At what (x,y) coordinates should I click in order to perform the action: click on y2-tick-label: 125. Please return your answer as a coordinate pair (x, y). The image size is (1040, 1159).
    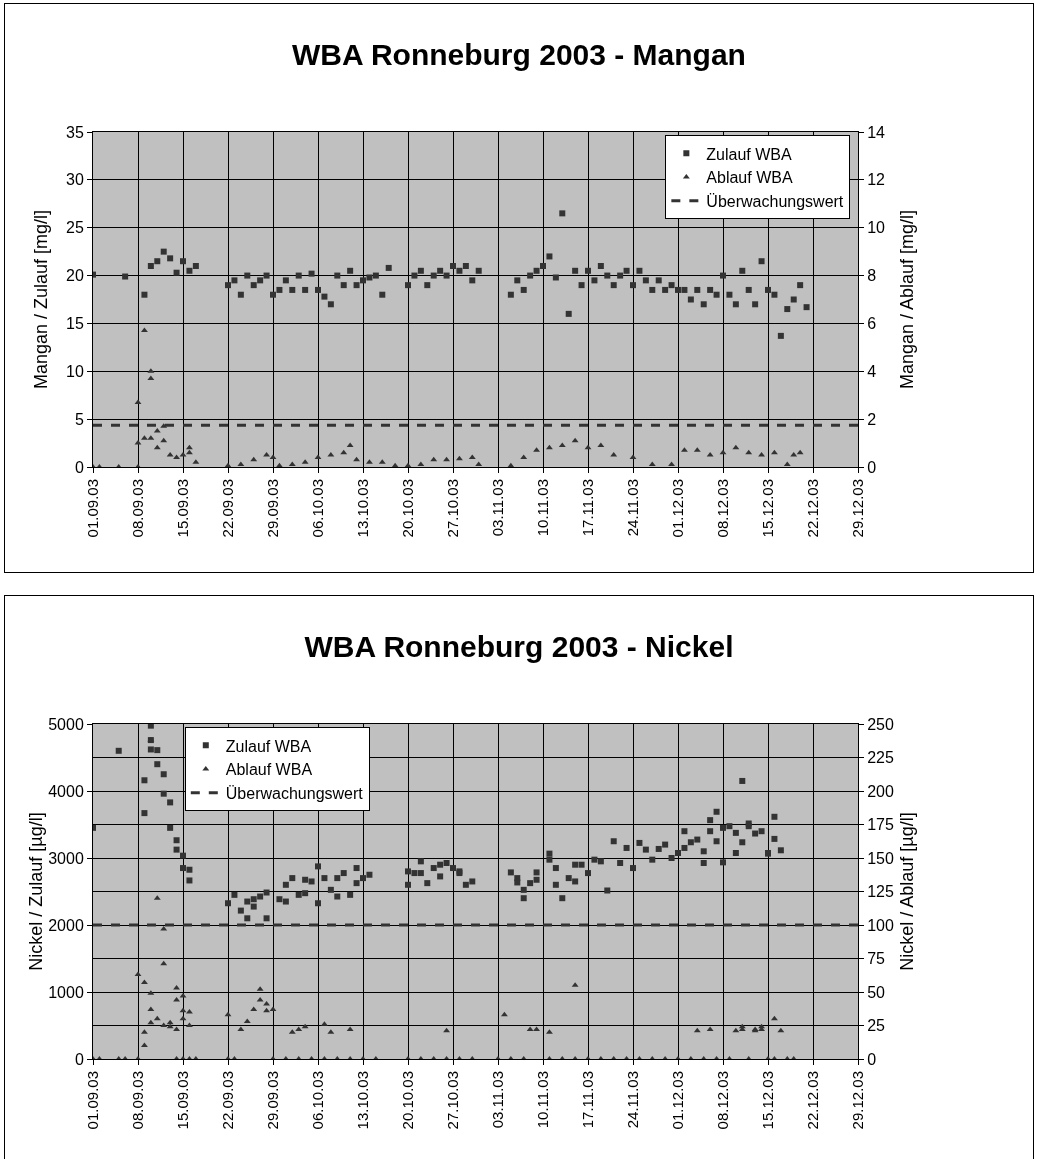
    Looking at the image, I should click on (880, 892).